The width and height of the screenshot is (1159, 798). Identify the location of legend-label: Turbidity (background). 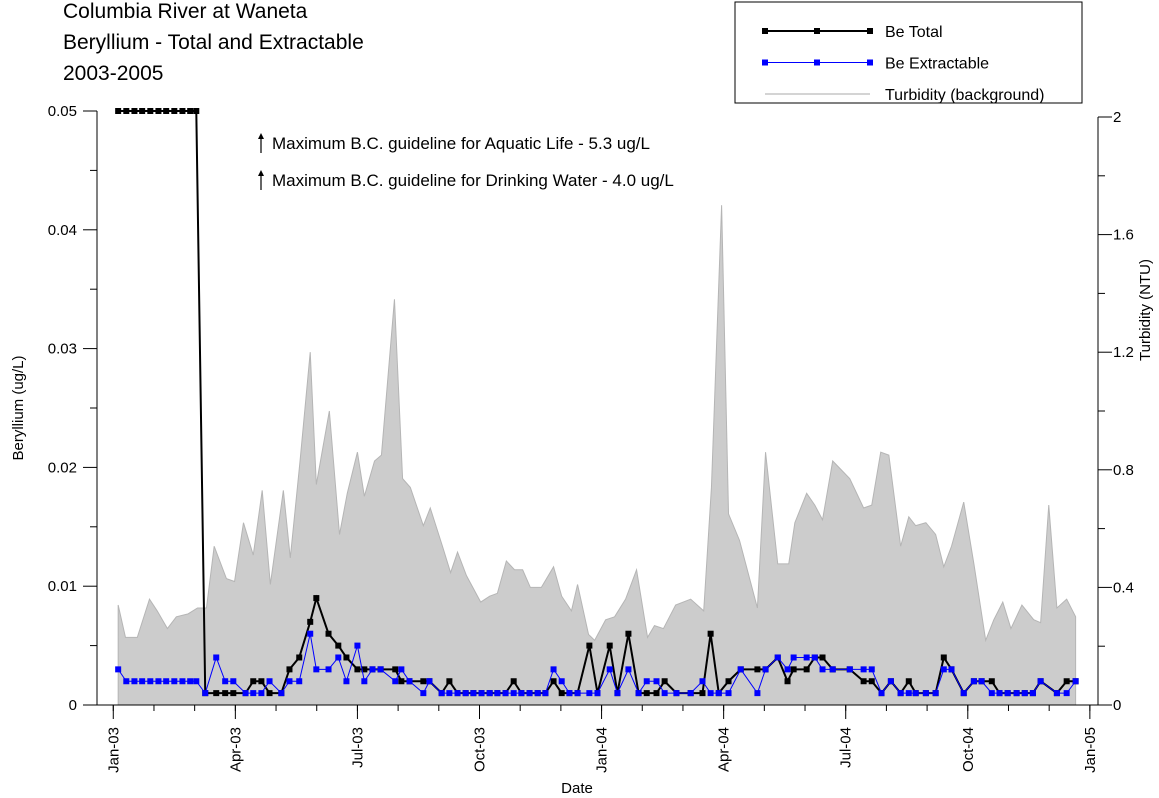
(964, 95).